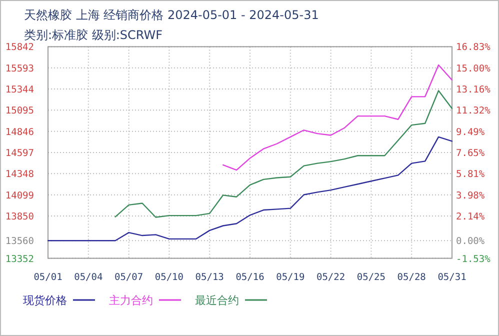 Image resolution: width=499 pixels, height=336 pixels. Describe the element at coordinates (19, 259) in the screenshot. I see `y-tick-label: 13352` at that location.